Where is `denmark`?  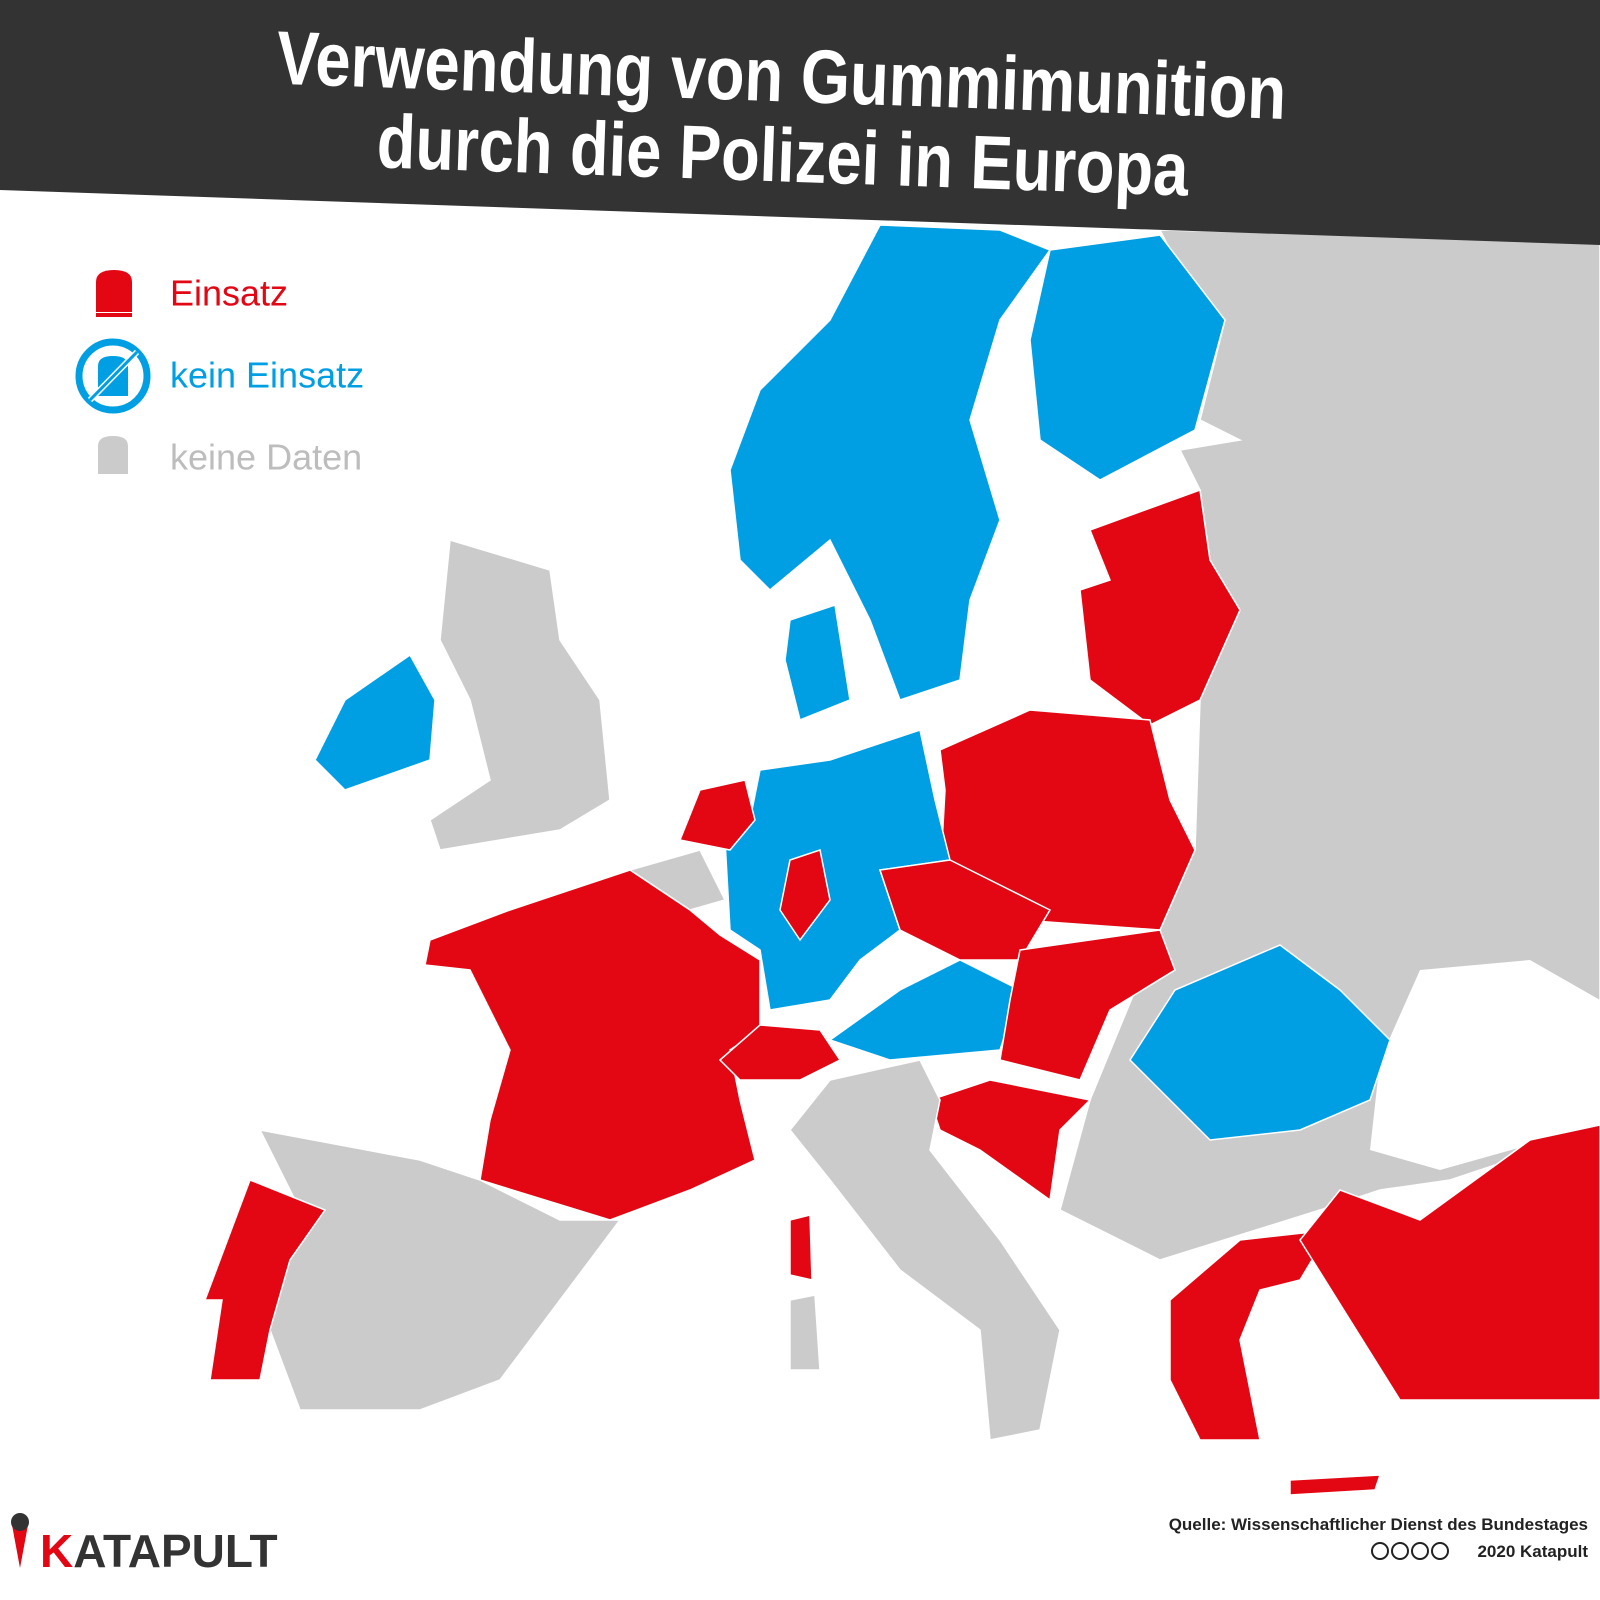 denmark is located at coordinates (817, 663).